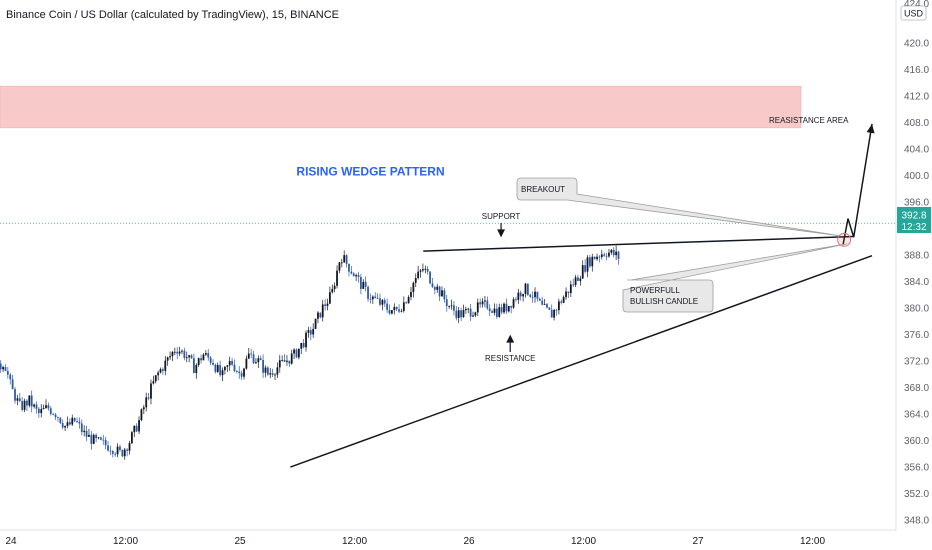 The image size is (932, 550). Describe the element at coordinates (583, 541) in the screenshot. I see `x-tick-label: 12:00` at that location.